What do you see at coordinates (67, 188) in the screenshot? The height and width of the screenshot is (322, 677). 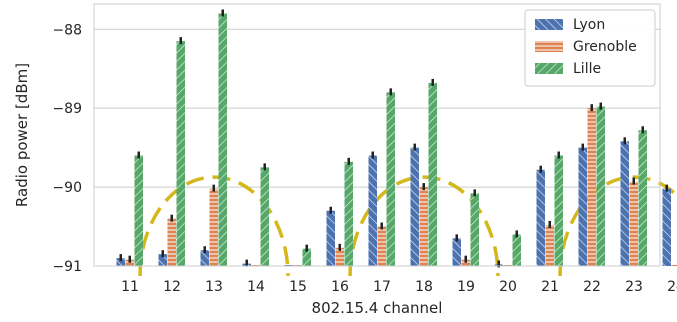 I see `y-tick-label: −90` at bounding box center [67, 188].